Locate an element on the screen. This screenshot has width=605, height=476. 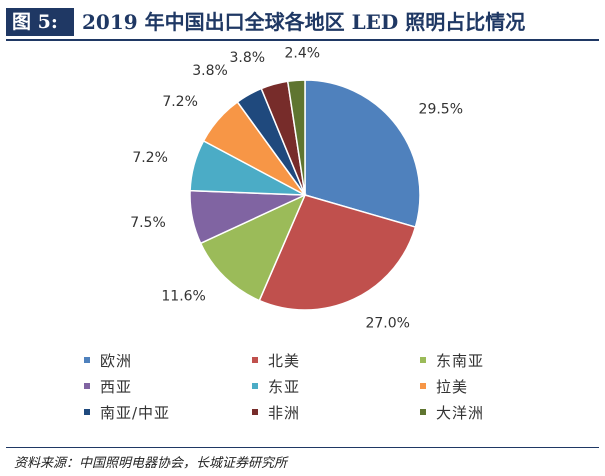
data-label-6: 7.2% is located at coordinates (180, 102).